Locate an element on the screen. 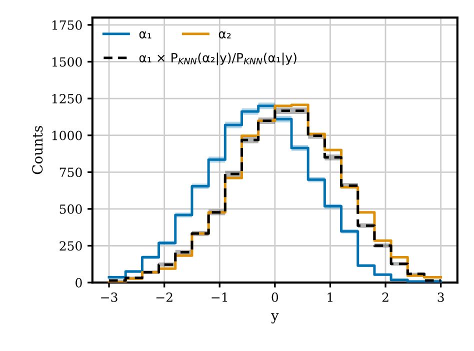  x-tick-label: −1 is located at coordinates (220, 297).